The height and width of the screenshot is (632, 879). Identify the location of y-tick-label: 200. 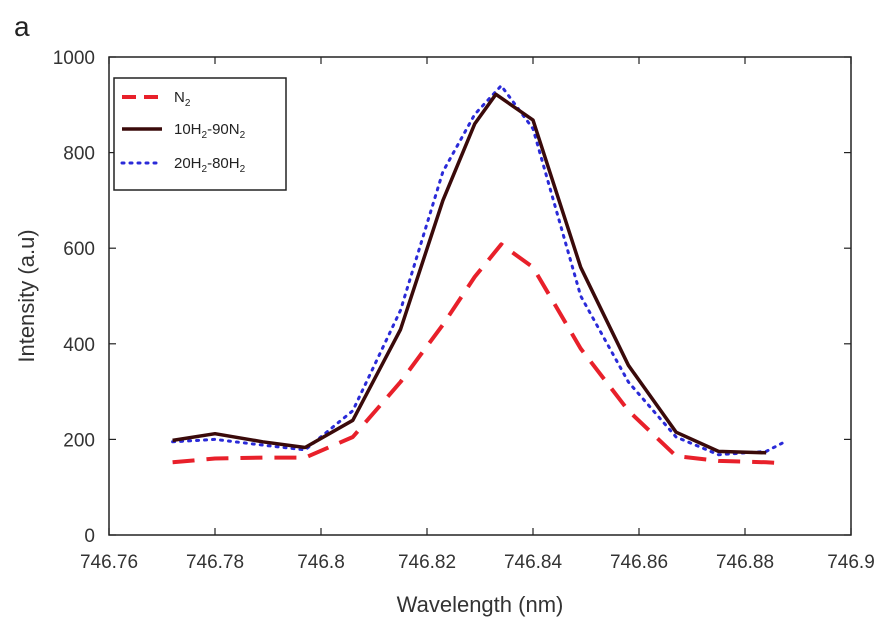
(79, 440).